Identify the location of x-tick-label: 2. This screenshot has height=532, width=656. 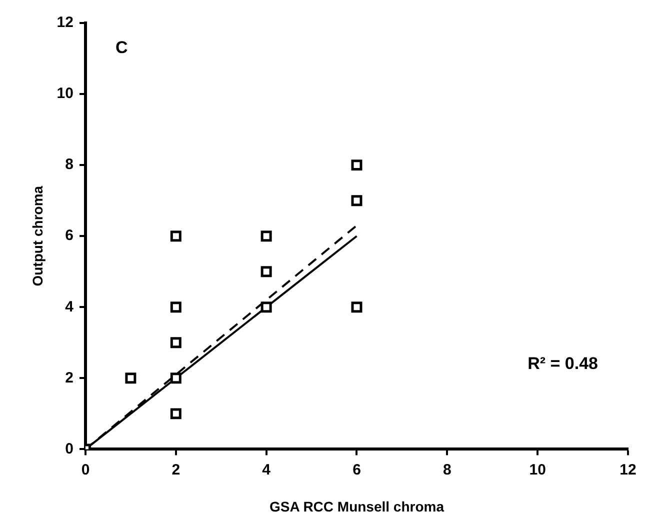
(176, 469).